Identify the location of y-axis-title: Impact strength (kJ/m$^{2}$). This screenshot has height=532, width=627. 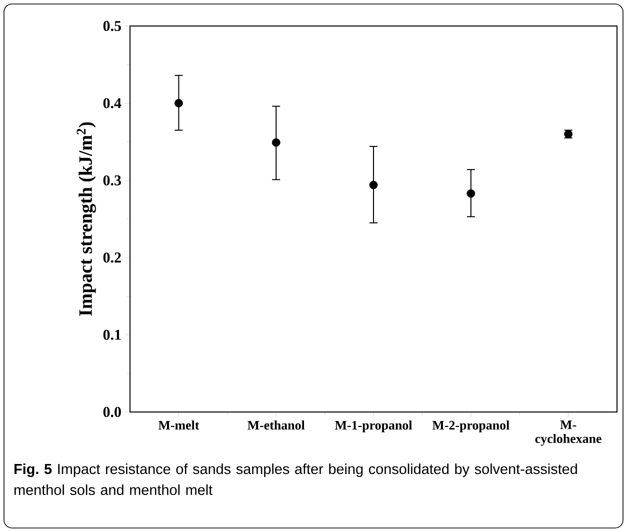
(86, 219).